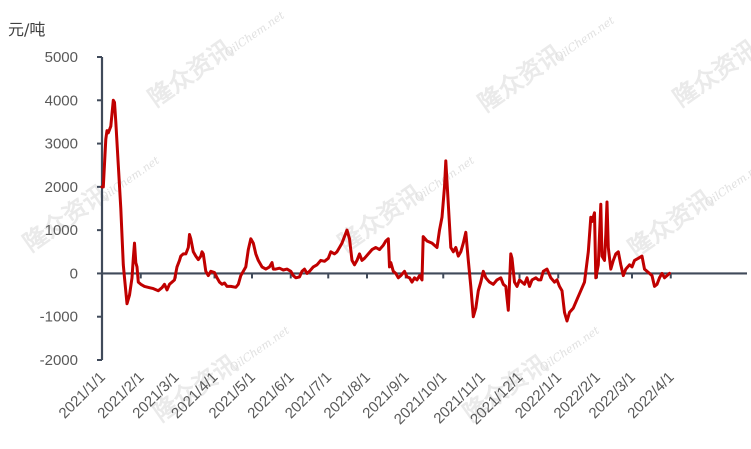 This screenshot has height=449, width=751. What do you see at coordinates (59, 360) in the screenshot?
I see `y-tick-label: -2000` at bounding box center [59, 360].